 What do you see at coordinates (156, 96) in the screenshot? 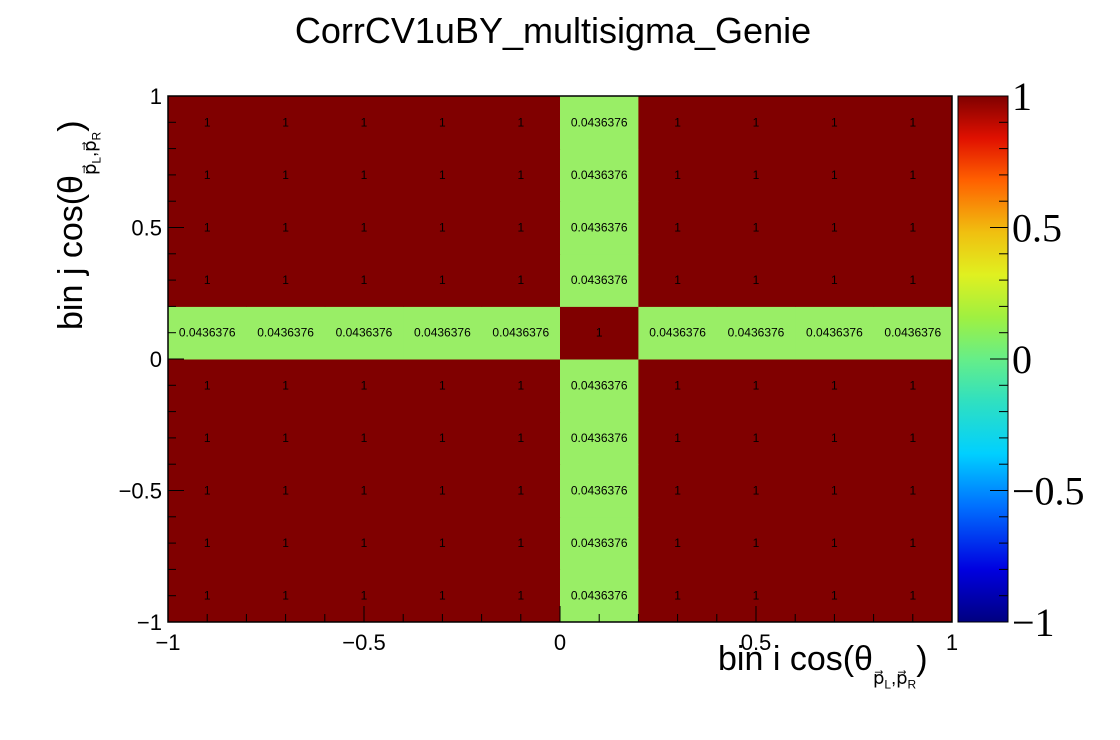
I see `y-tick-label: 1` at bounding box center [156, 96].